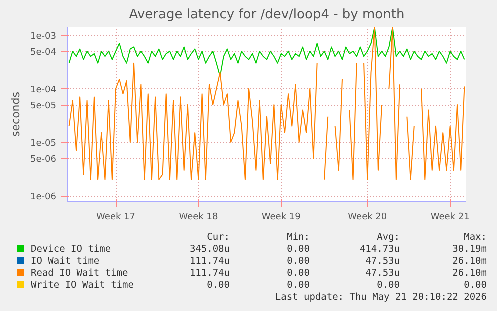 Image resolution: width=497 pixels, height=311 pixels. What do you see at coordinates (469, 250) in the screenshot?
I see `text: 30.19m` at bounding box center [469, 250].